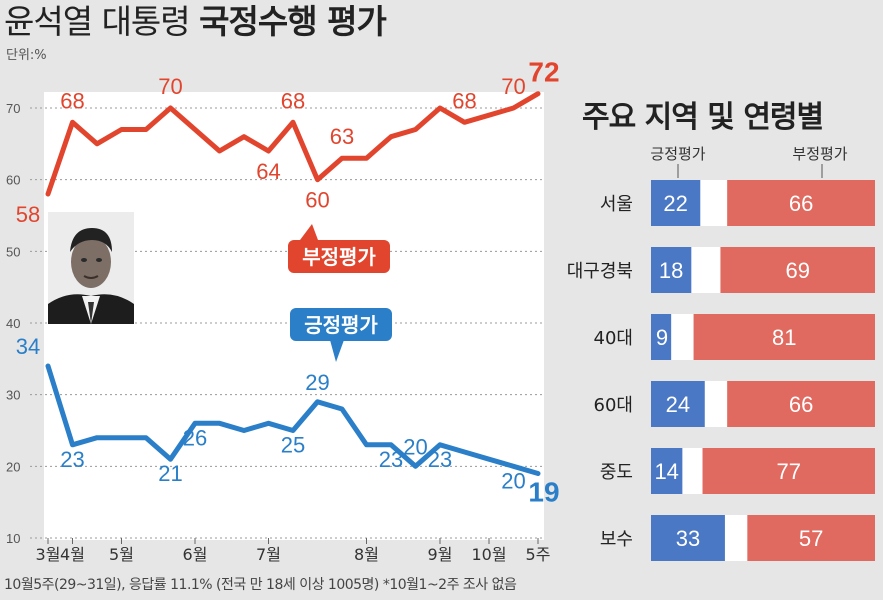  What do you see at coordinates (440, 554) in the screenshot?
I see `x-tick-label: 9월` at bounding box center [440, 554].